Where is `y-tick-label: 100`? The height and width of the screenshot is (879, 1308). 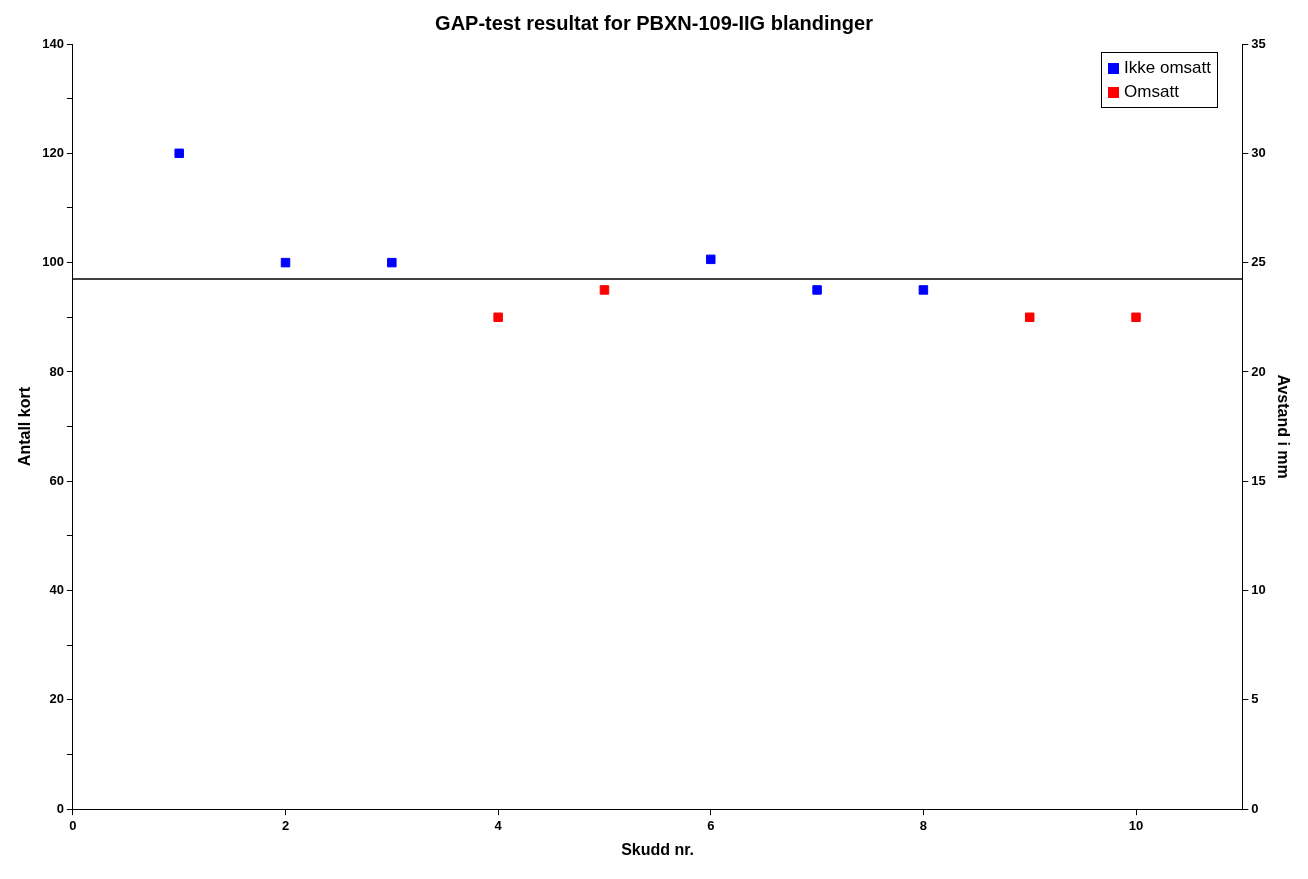 y-tick-label: 100 is located at coordinates (53, 262).